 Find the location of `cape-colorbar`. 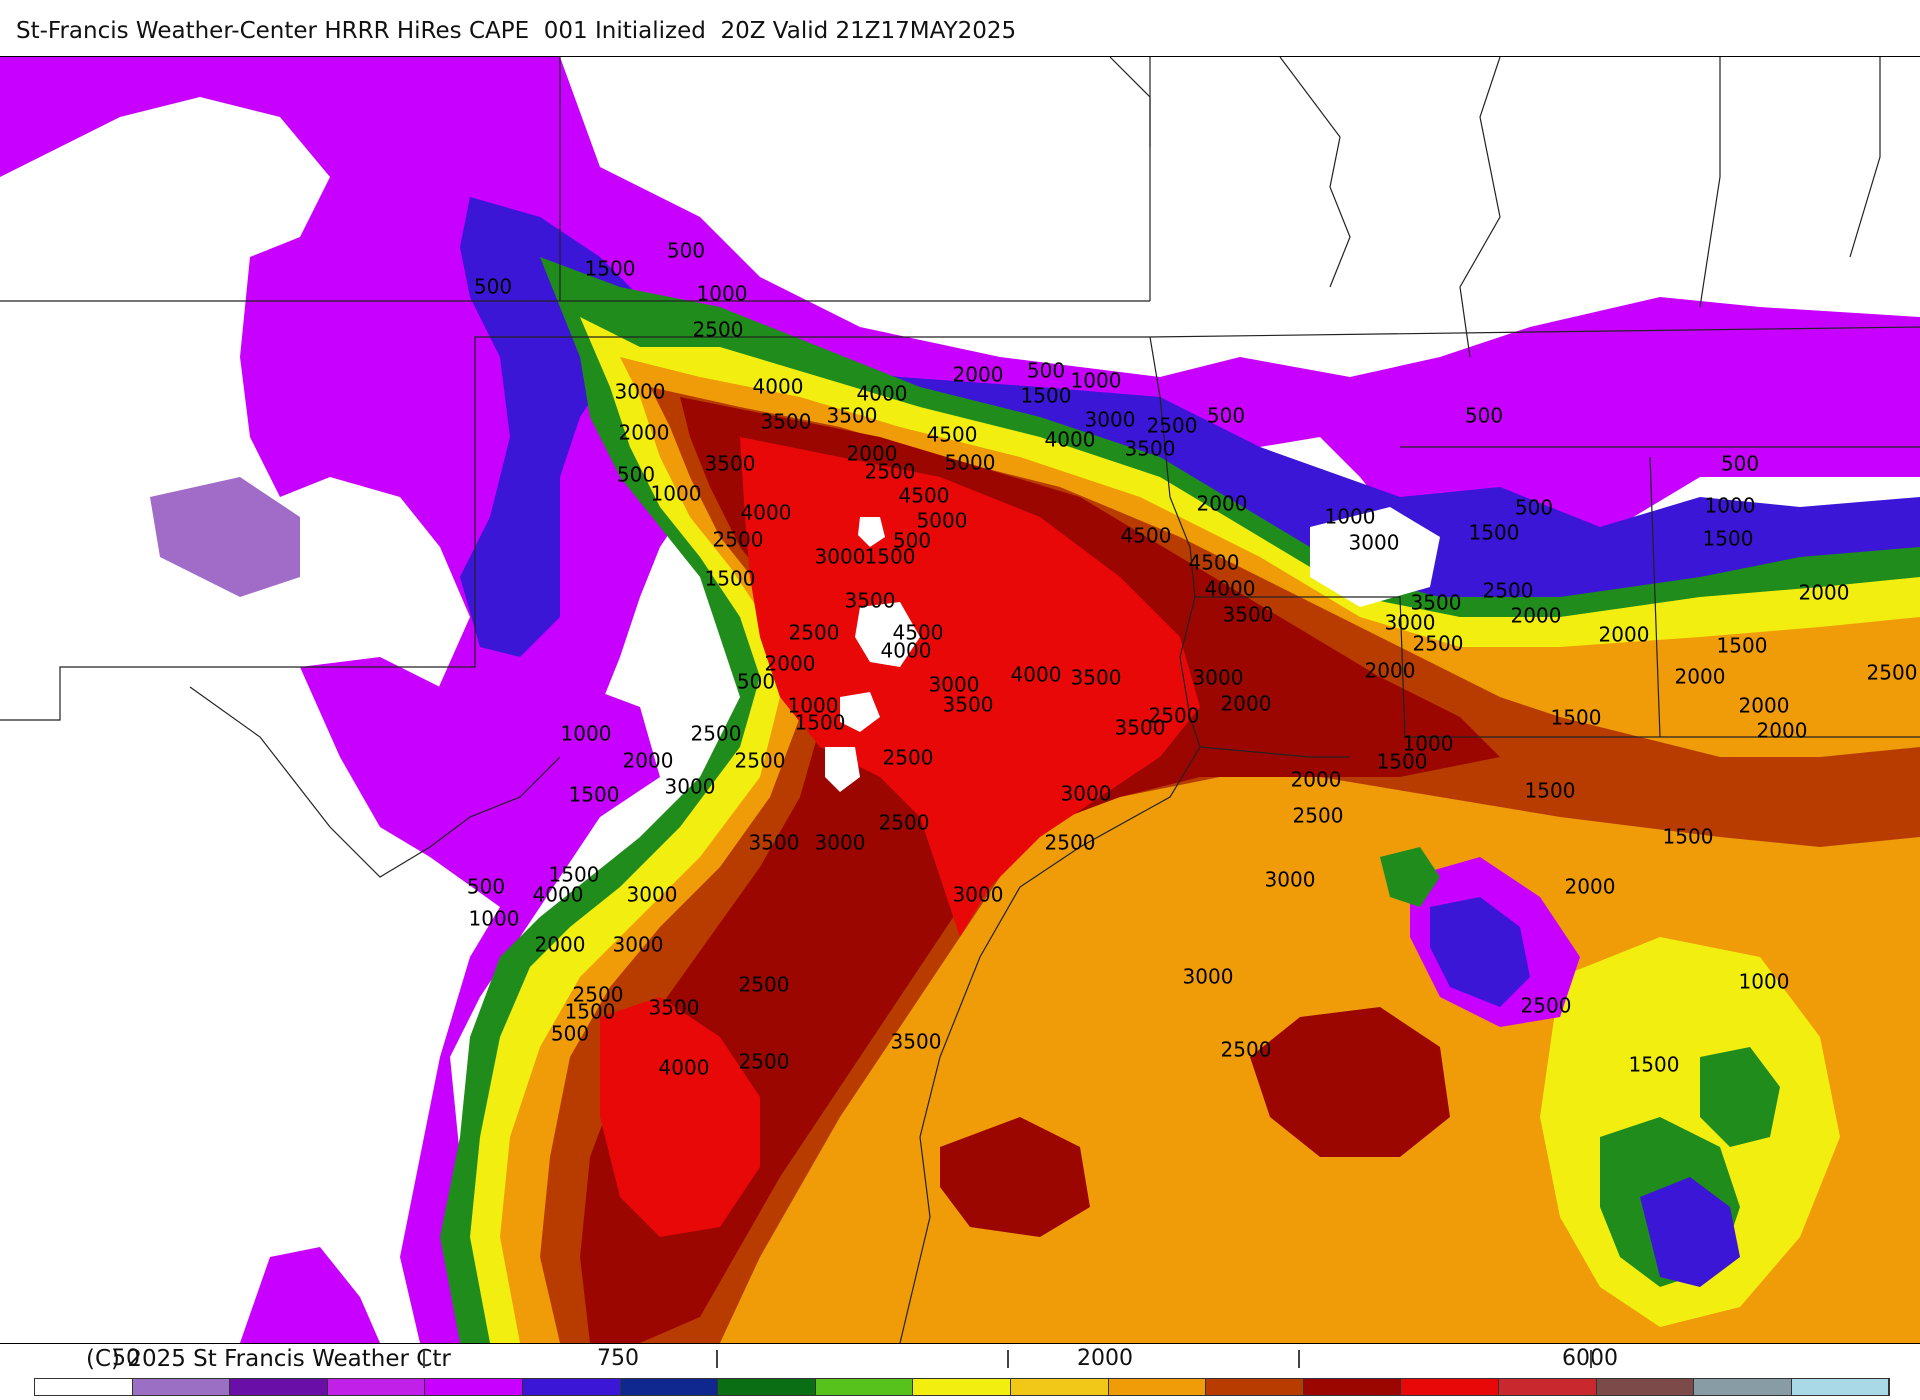

cape-colorbar is located at coordinates (962, 1387).